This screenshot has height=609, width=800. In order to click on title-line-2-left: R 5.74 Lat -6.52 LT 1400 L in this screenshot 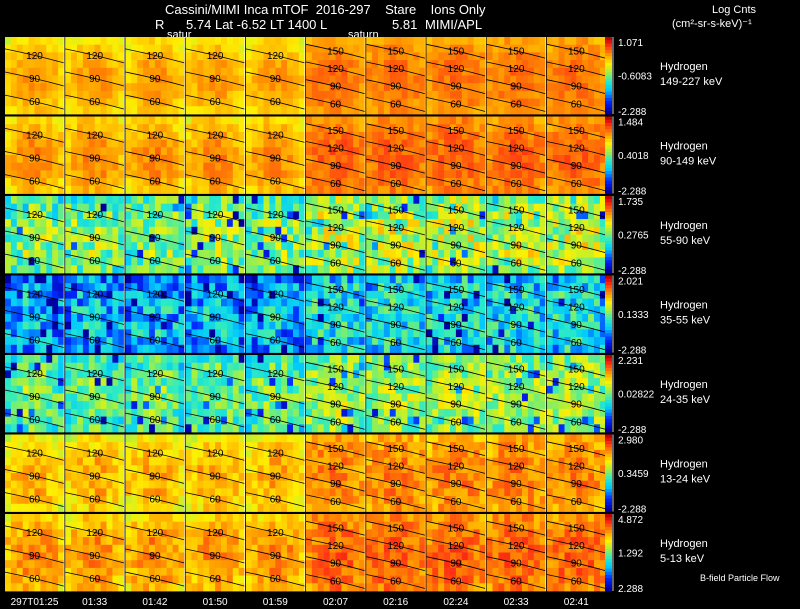, I will do `click(241, 24)`.